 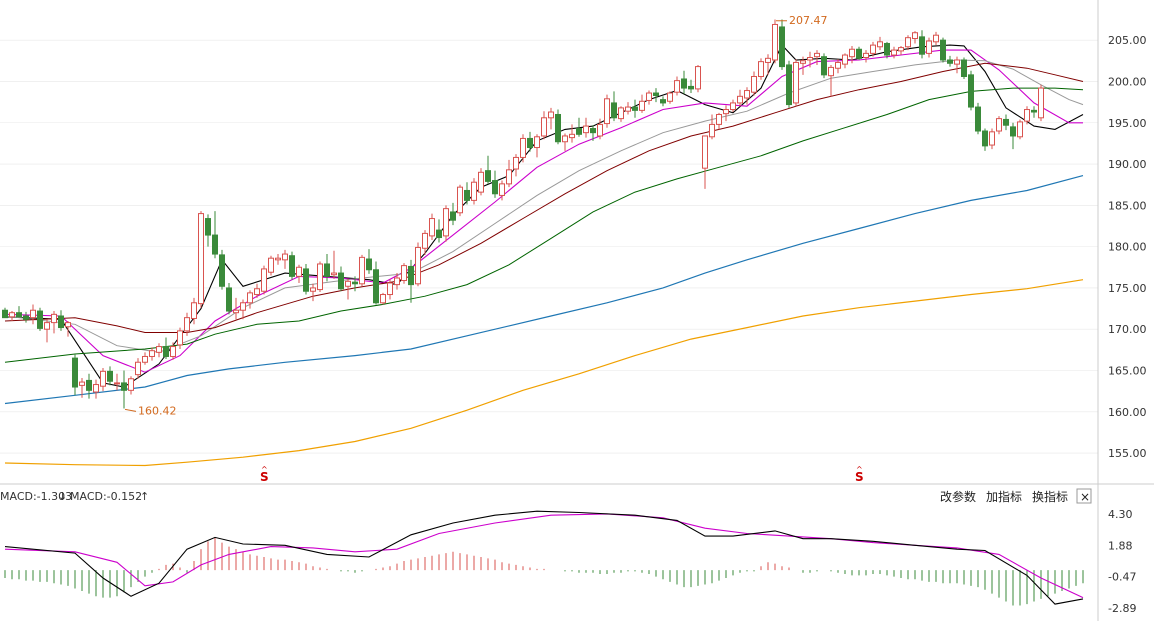 I want to click on y-tick-label: 205.00, so click(x=1127, y=40).